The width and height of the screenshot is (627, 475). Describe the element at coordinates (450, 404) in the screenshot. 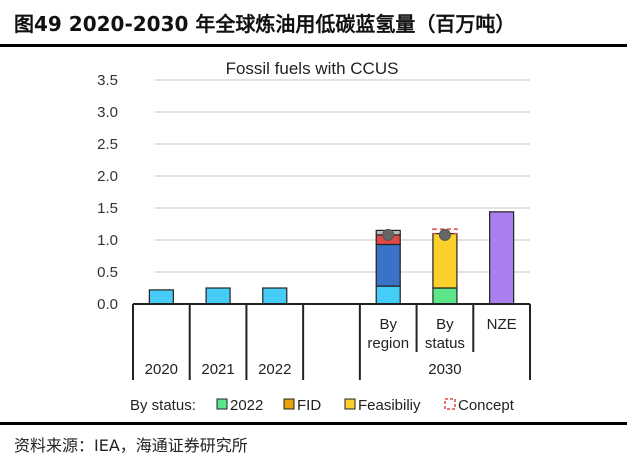

I see `legend-swatch-concept` at that location.